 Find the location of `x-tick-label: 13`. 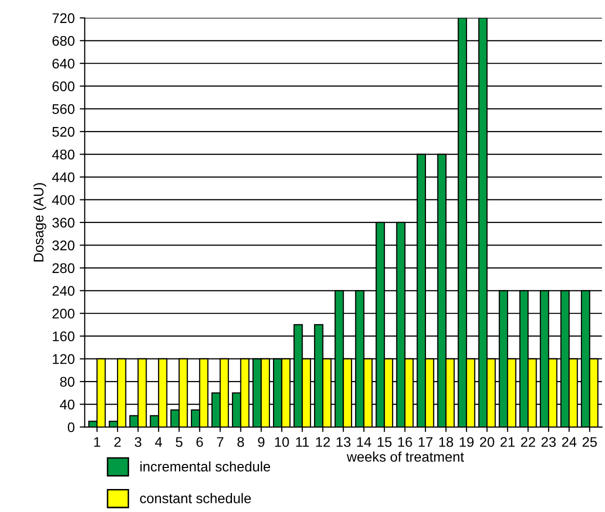

x-tick-label: 13 is located at coordinates (343, 442).